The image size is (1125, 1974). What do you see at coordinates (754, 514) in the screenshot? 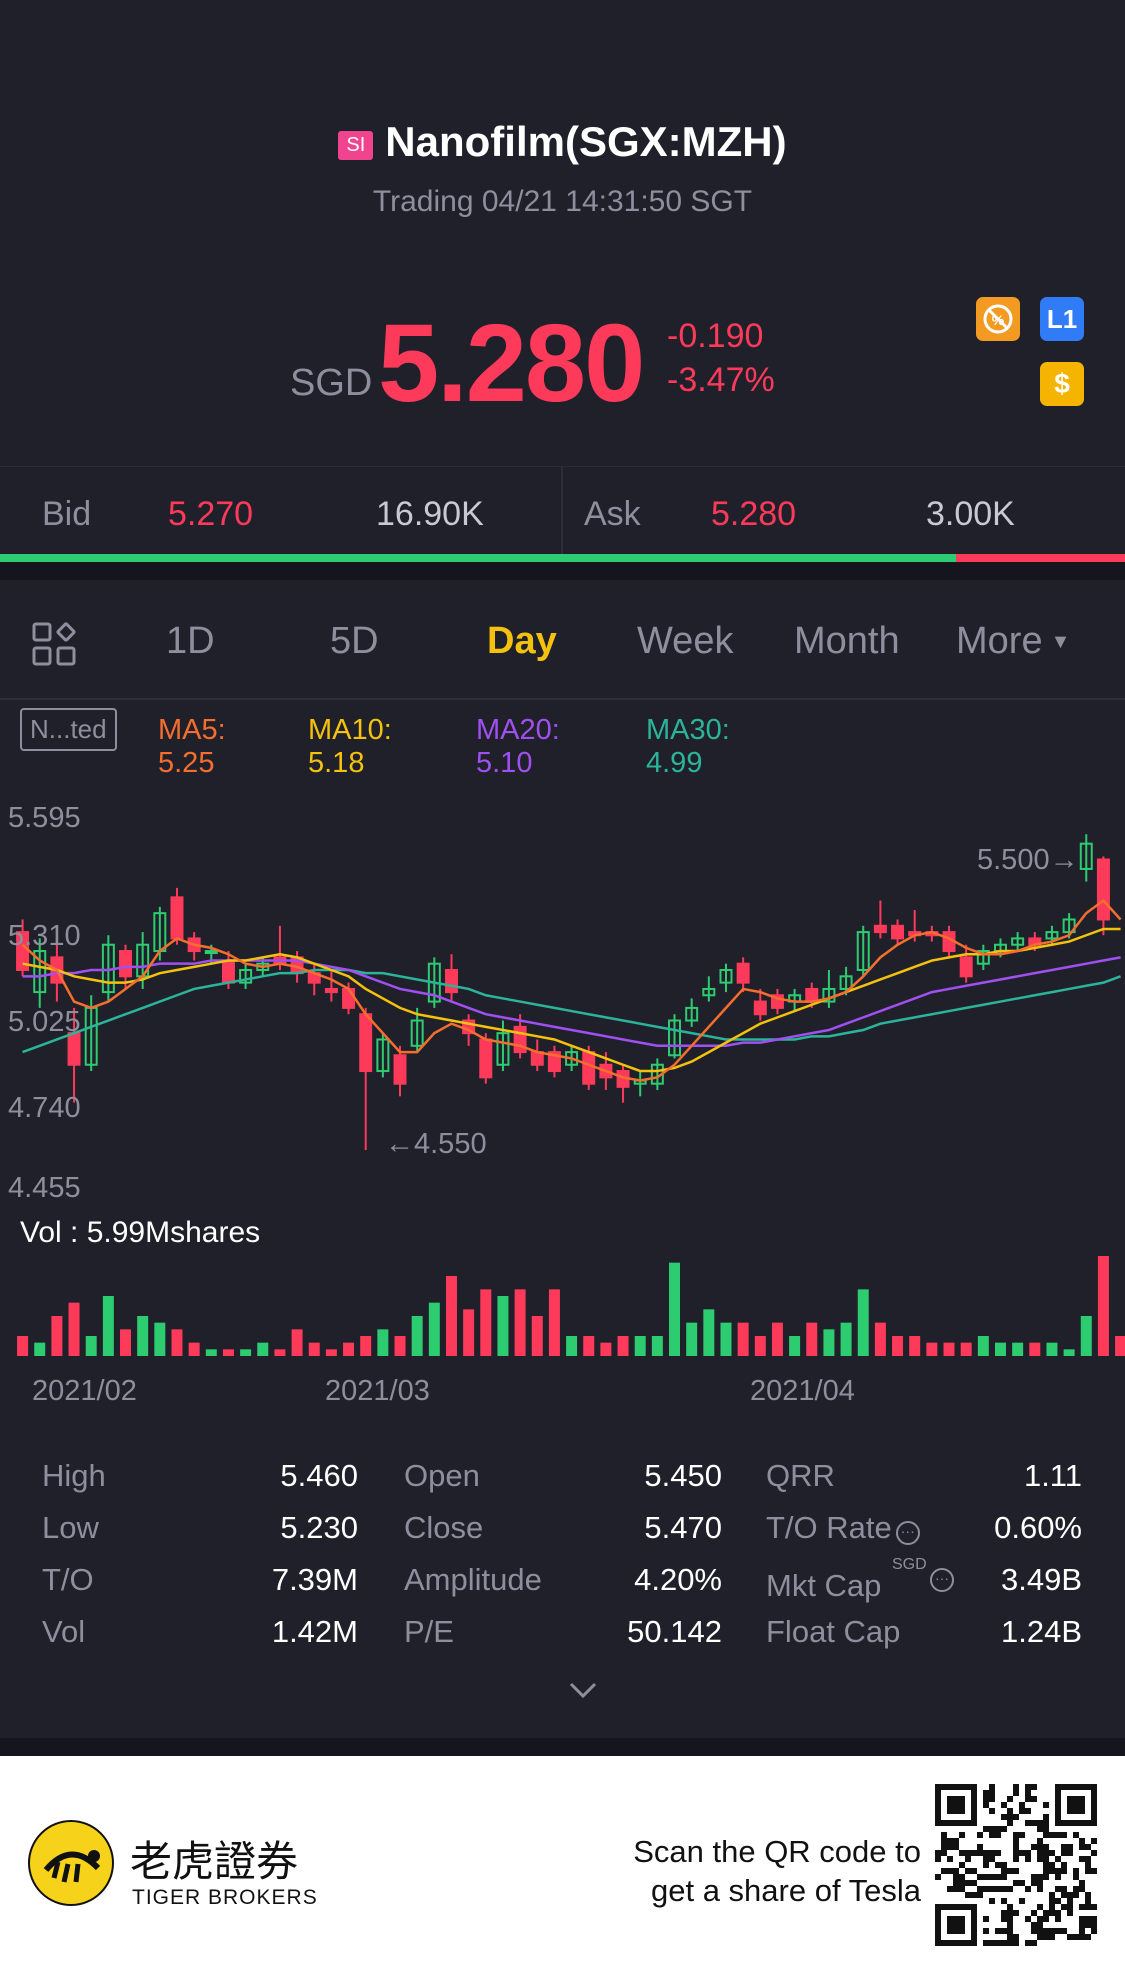
I see `ask-price: 5.280` at bounding box center [754, 514].